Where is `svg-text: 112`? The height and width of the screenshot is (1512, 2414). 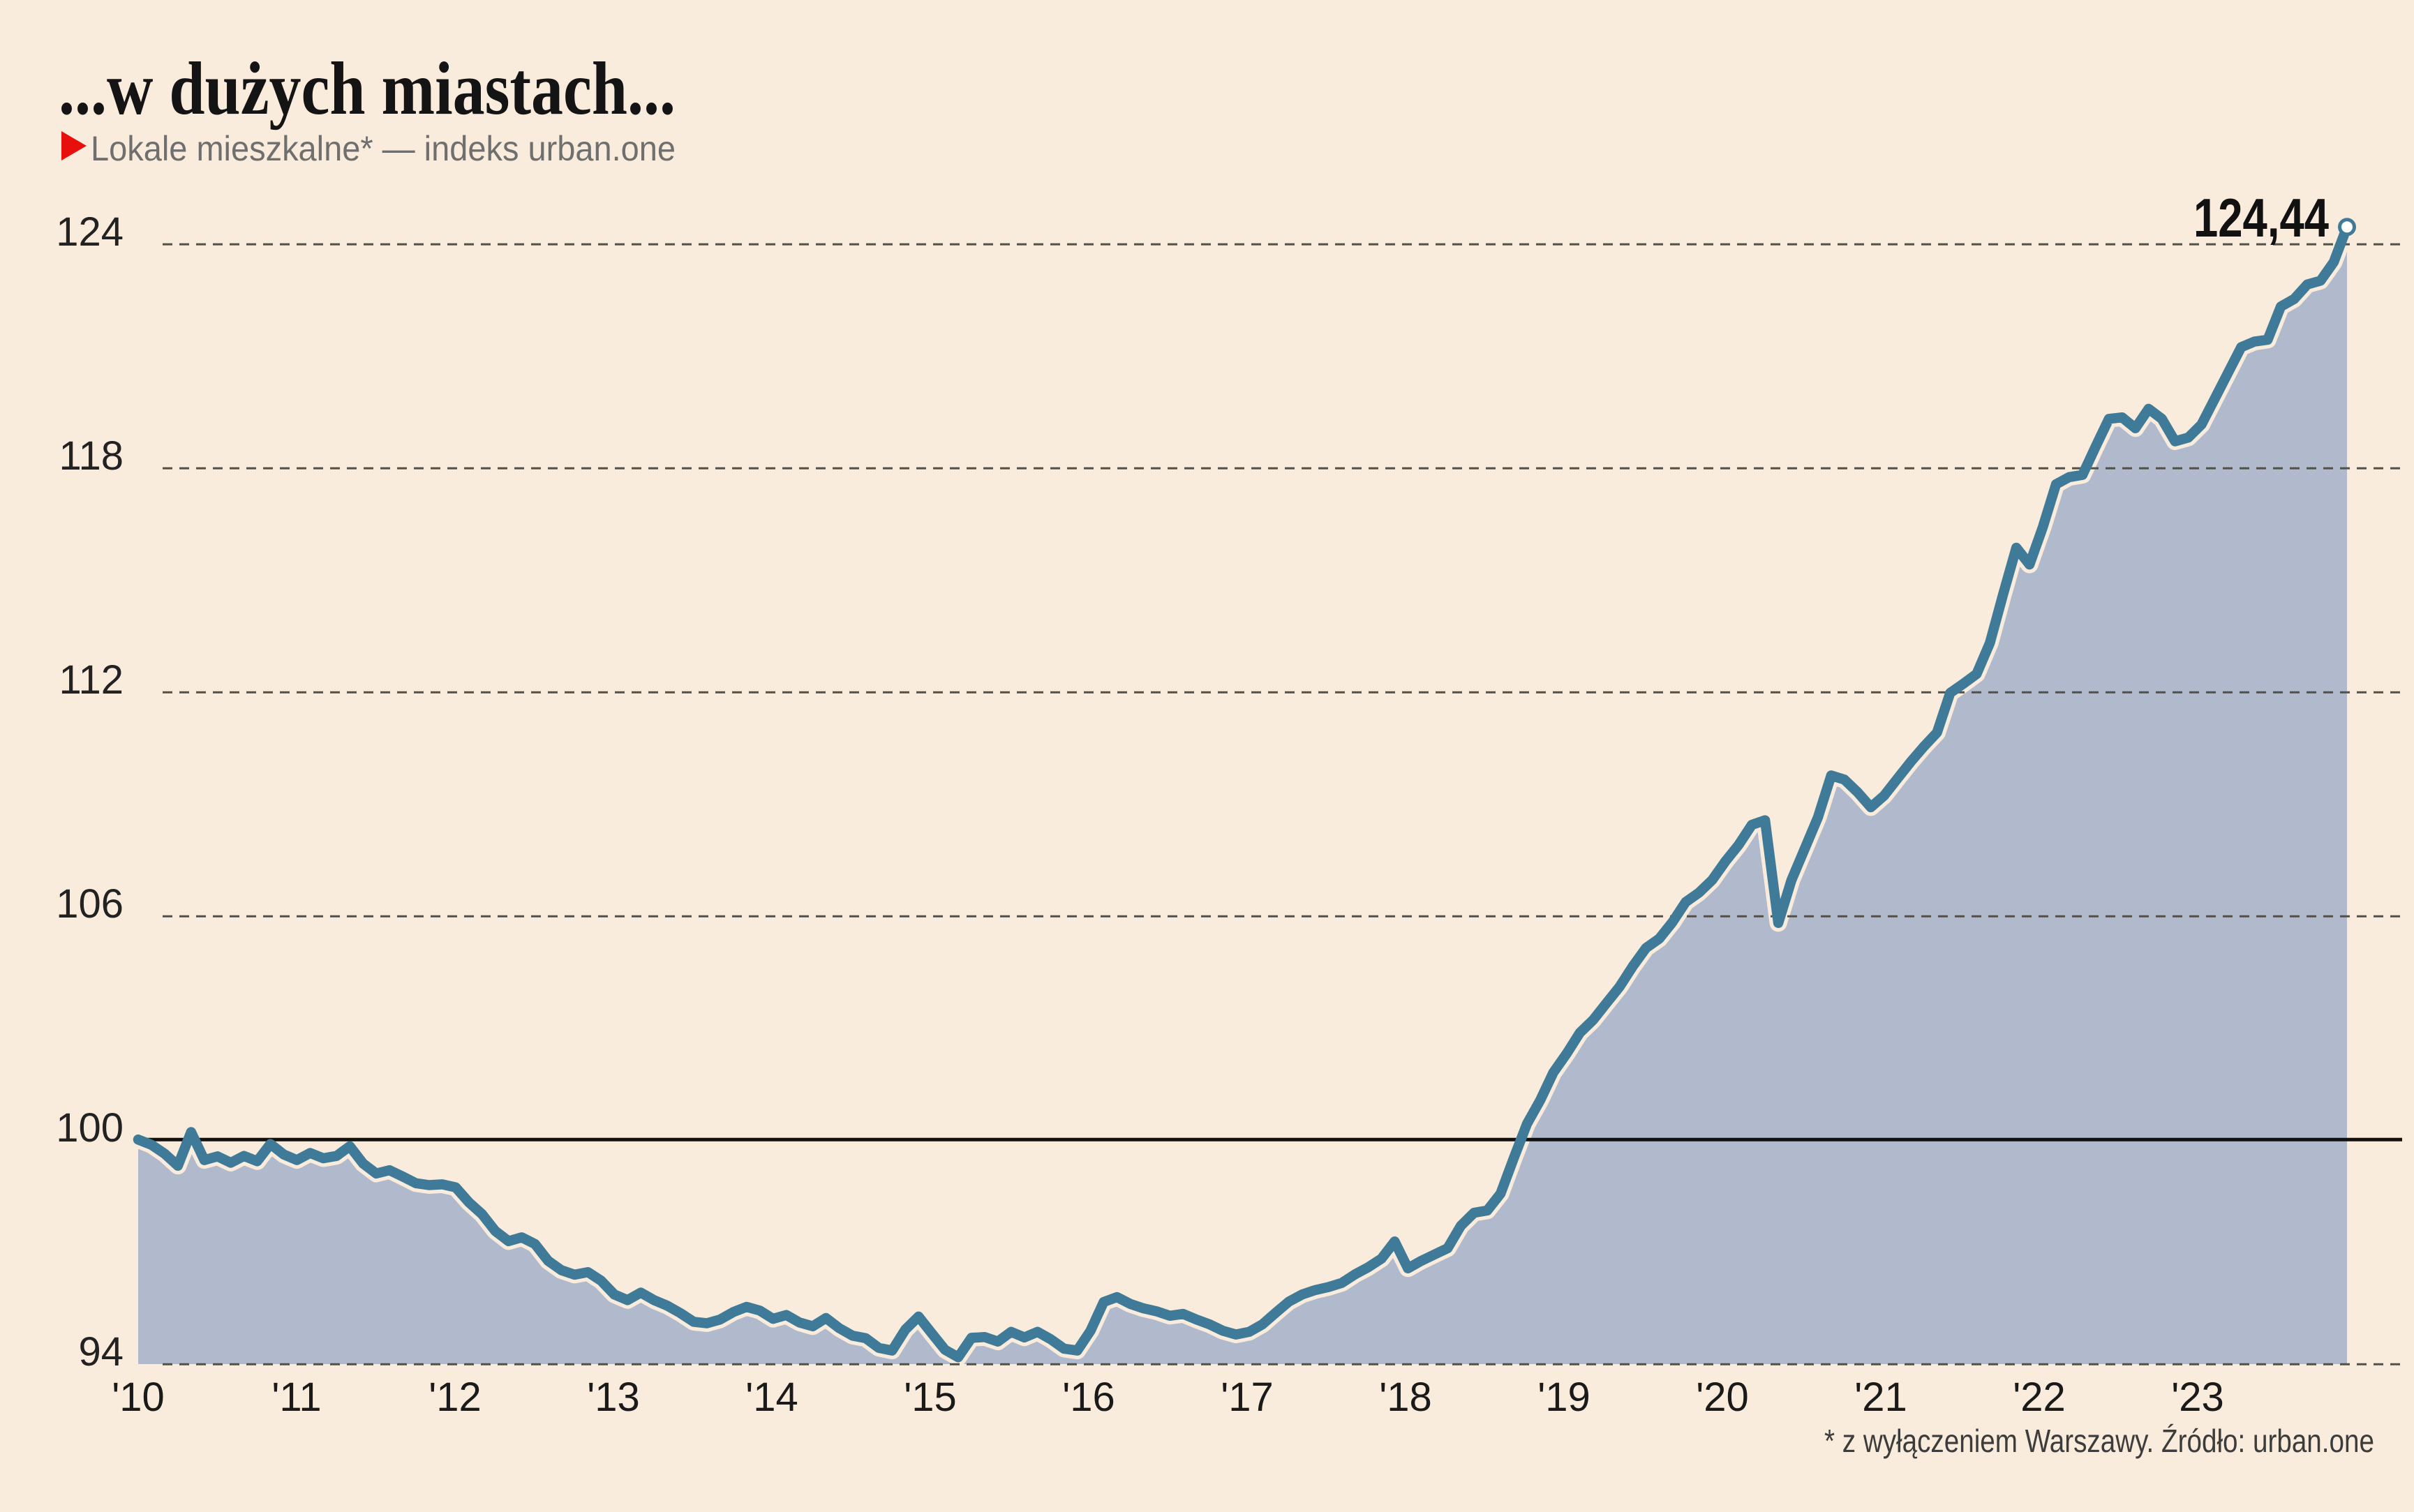
svg-text: 112 is located at coordinates (91, 680).